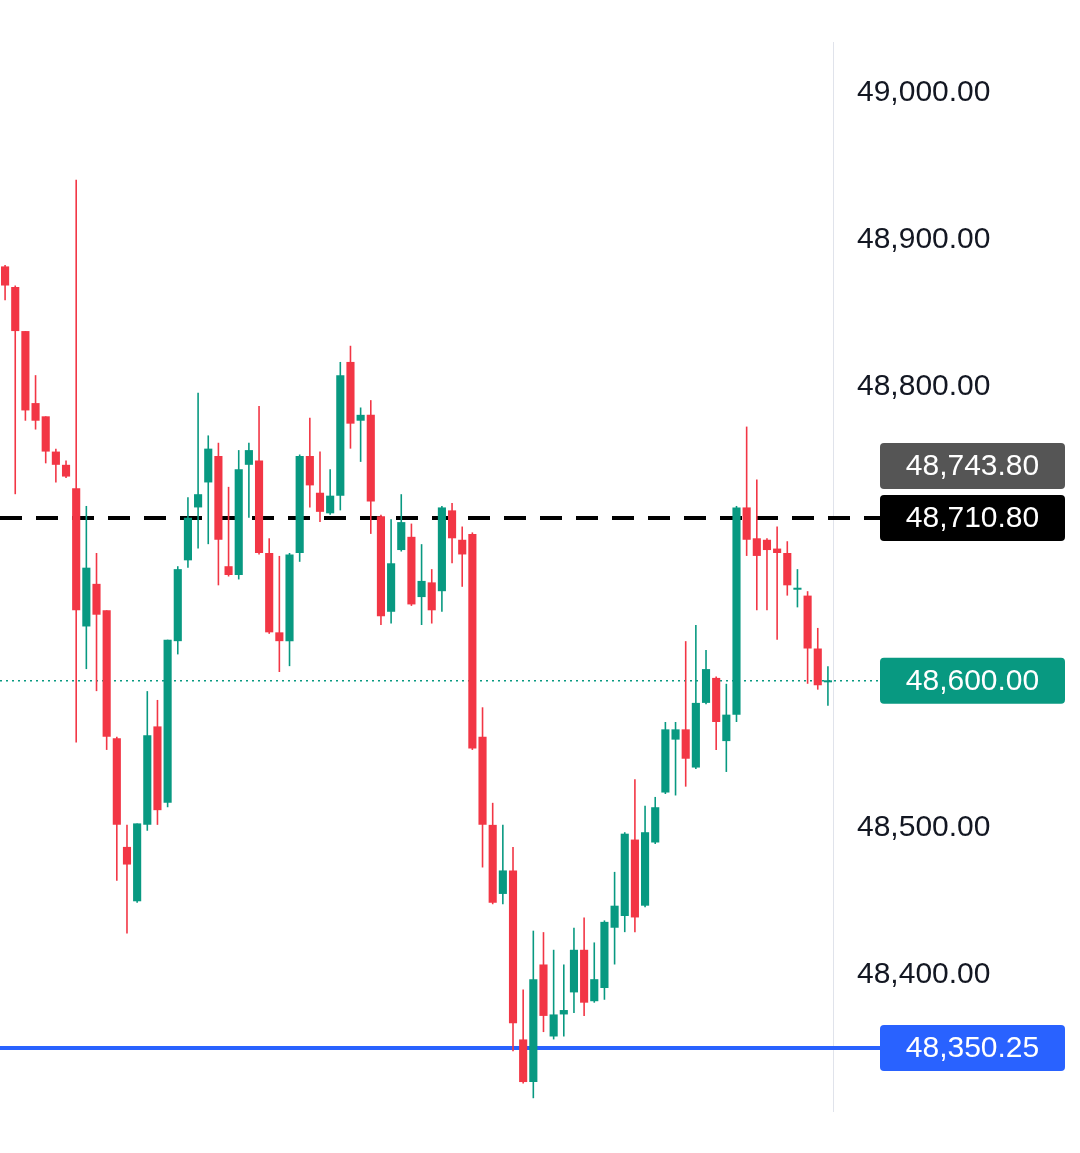  What do you see at coordinates (972, 680) in the screenshot?
I see `ref-line-label: 48,600.00` at bounding box center [972, 680].